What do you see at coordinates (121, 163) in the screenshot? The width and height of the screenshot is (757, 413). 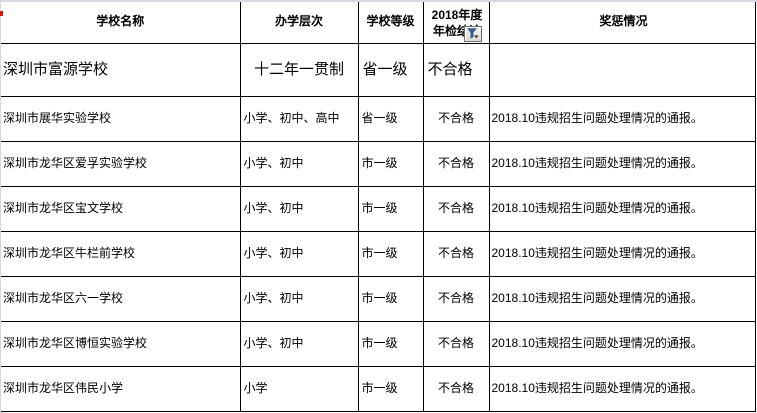 I see `cell-school-name: 深圳市龙华区爱孚实验学校` at bounding box center [121, 163].